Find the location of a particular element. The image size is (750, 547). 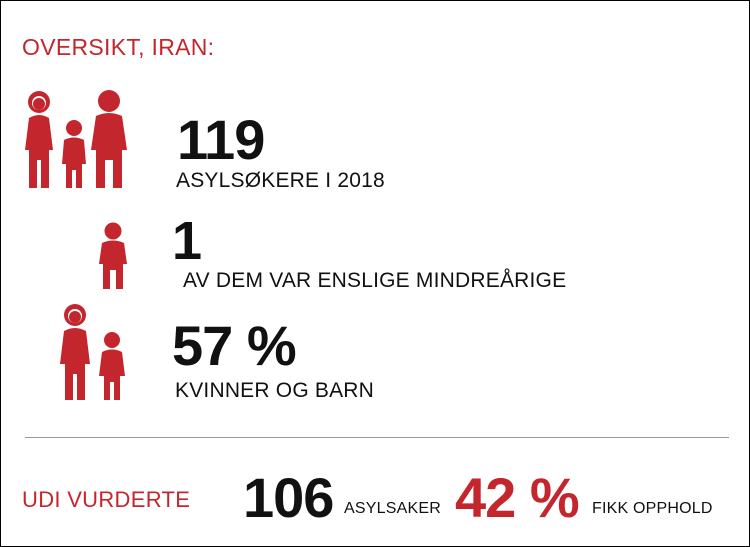

minors-label: AV DEM VAR ENSLIGE MINDREÅRIGE is located at coordinates (375, 280).